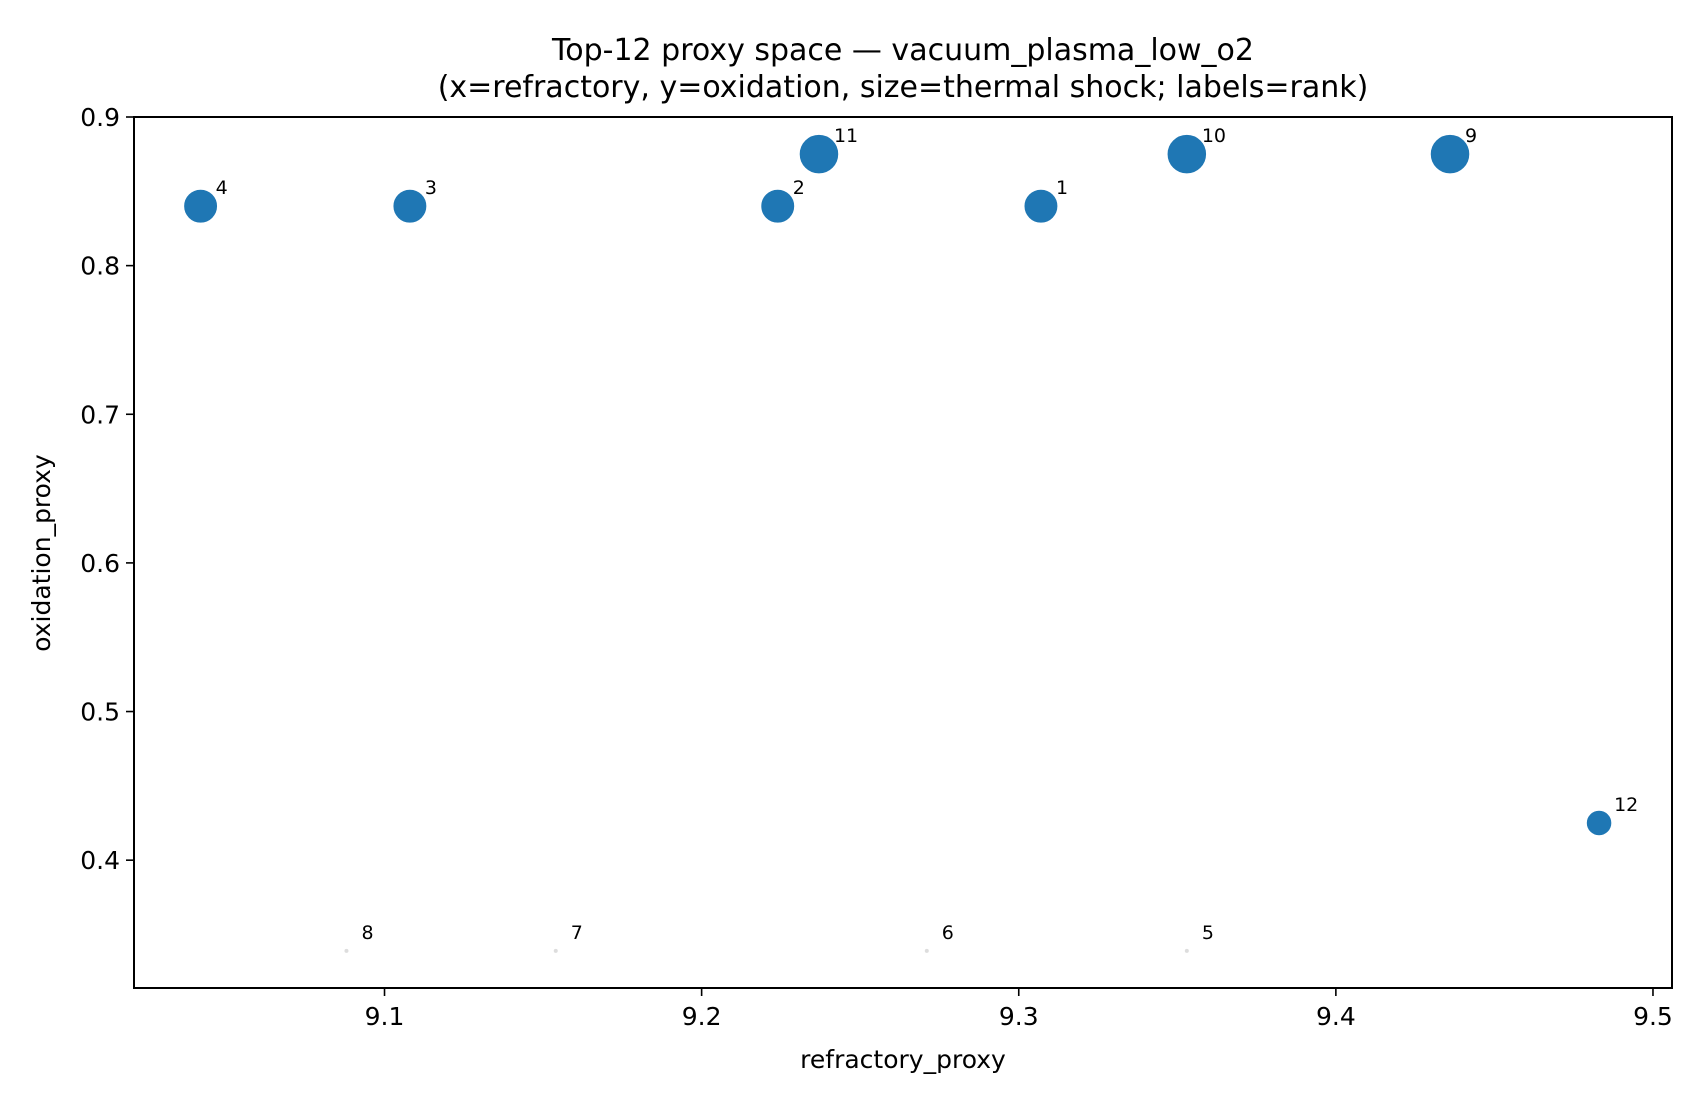 This screenshot has height=1105, width=1700. Describe the element at coordinates (100, 712) in the screenshot. I see `y-tick-label: 0.5` at that location.